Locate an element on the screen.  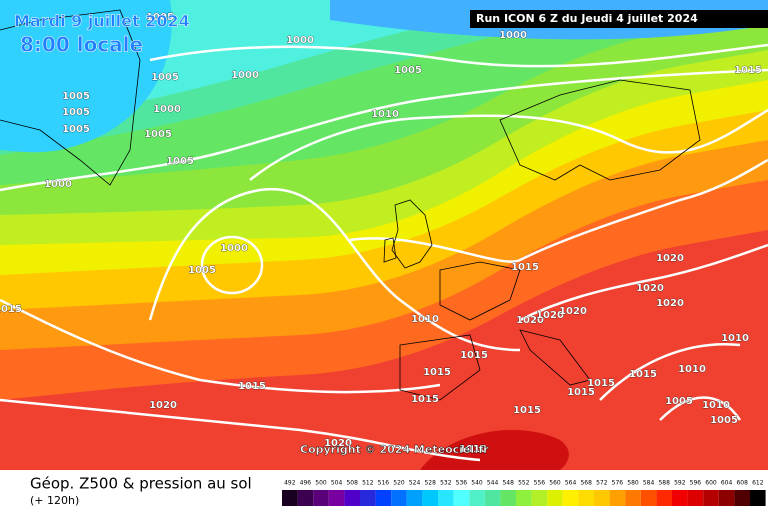
colorbar-label: 528 is located at coordinates (430, 483).